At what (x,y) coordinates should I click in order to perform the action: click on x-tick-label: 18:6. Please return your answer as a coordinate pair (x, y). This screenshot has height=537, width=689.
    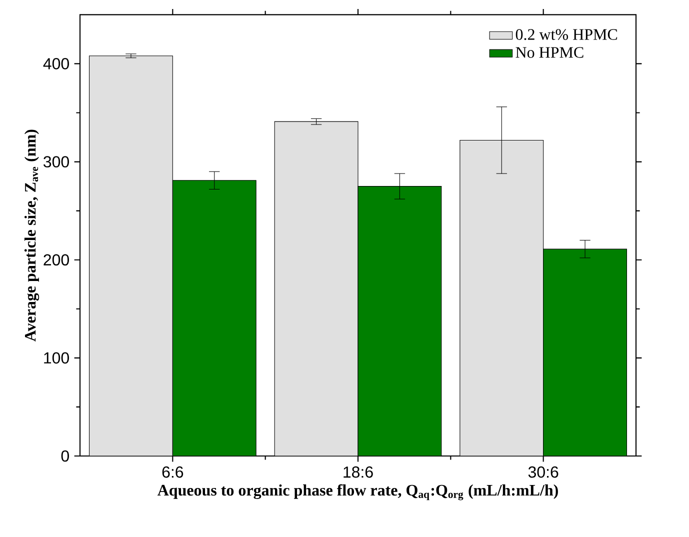
    Looking at the image, I should click on (358, 472).